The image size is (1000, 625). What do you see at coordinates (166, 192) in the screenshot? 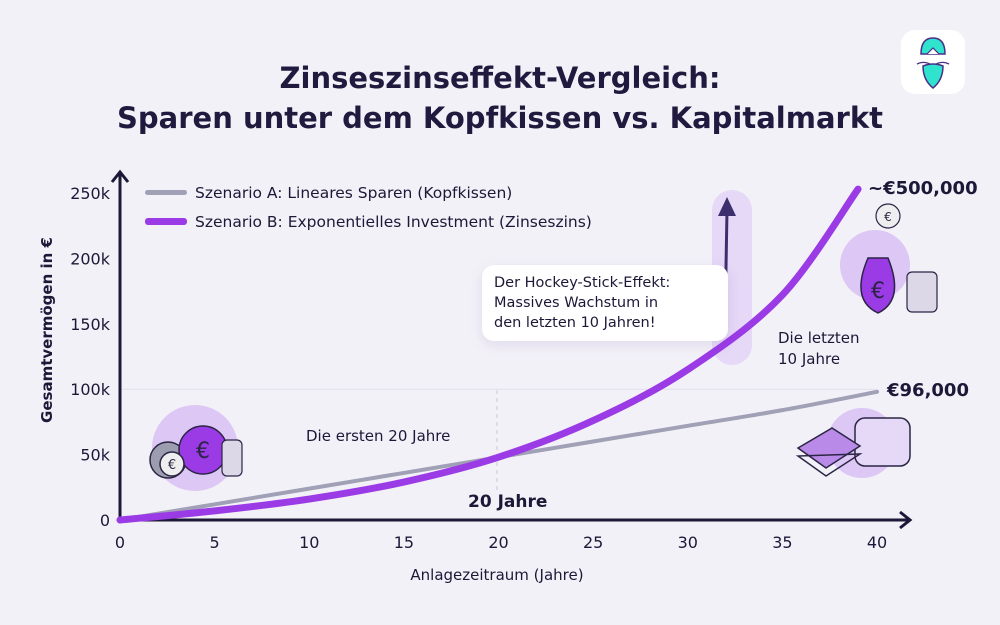
I see `legend-swatch-a` at bounding box center [166, 192].